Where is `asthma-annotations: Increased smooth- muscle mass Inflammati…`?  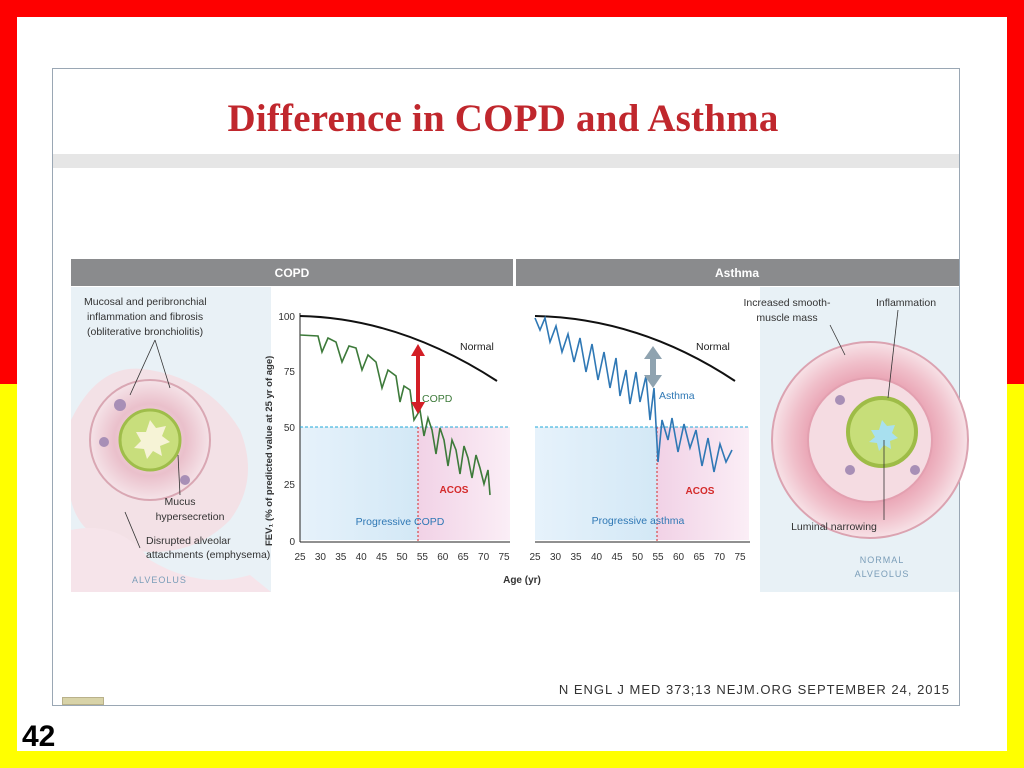
asthma-annotations: Increased smooth- muscle mass Inflammati… is located at coordinates (840, 415).